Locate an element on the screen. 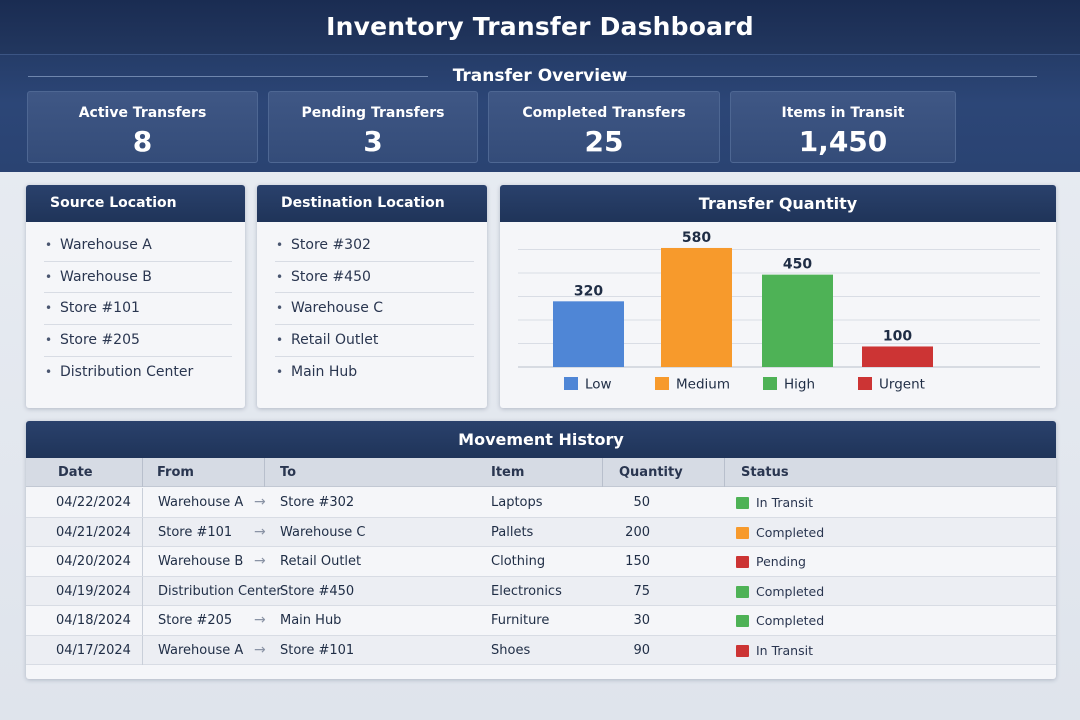  kpi-value: 8 is located at coordinates (142, 141).